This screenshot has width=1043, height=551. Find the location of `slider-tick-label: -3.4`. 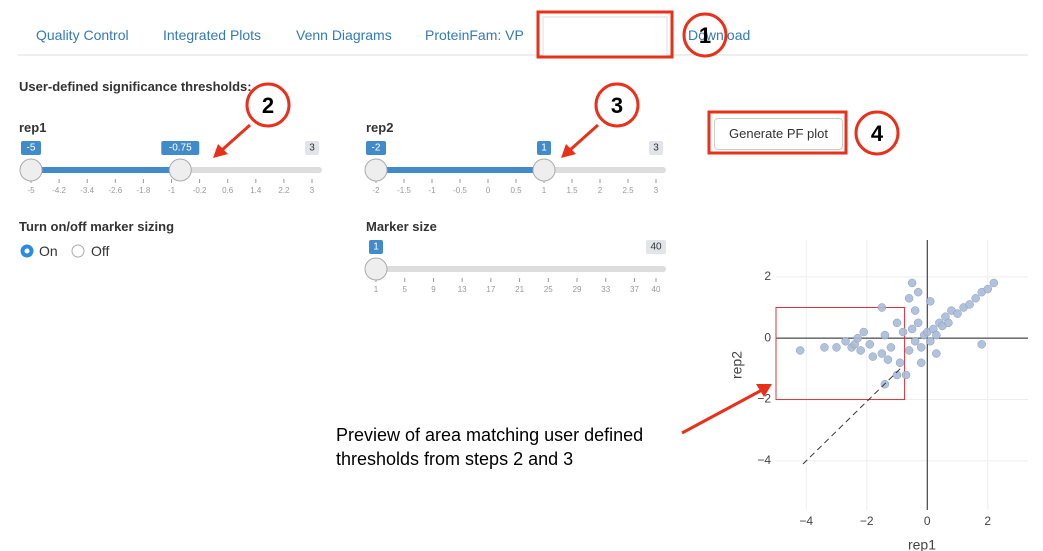

slider-tick-label: -3.4 is located at coordinates (87, 190).